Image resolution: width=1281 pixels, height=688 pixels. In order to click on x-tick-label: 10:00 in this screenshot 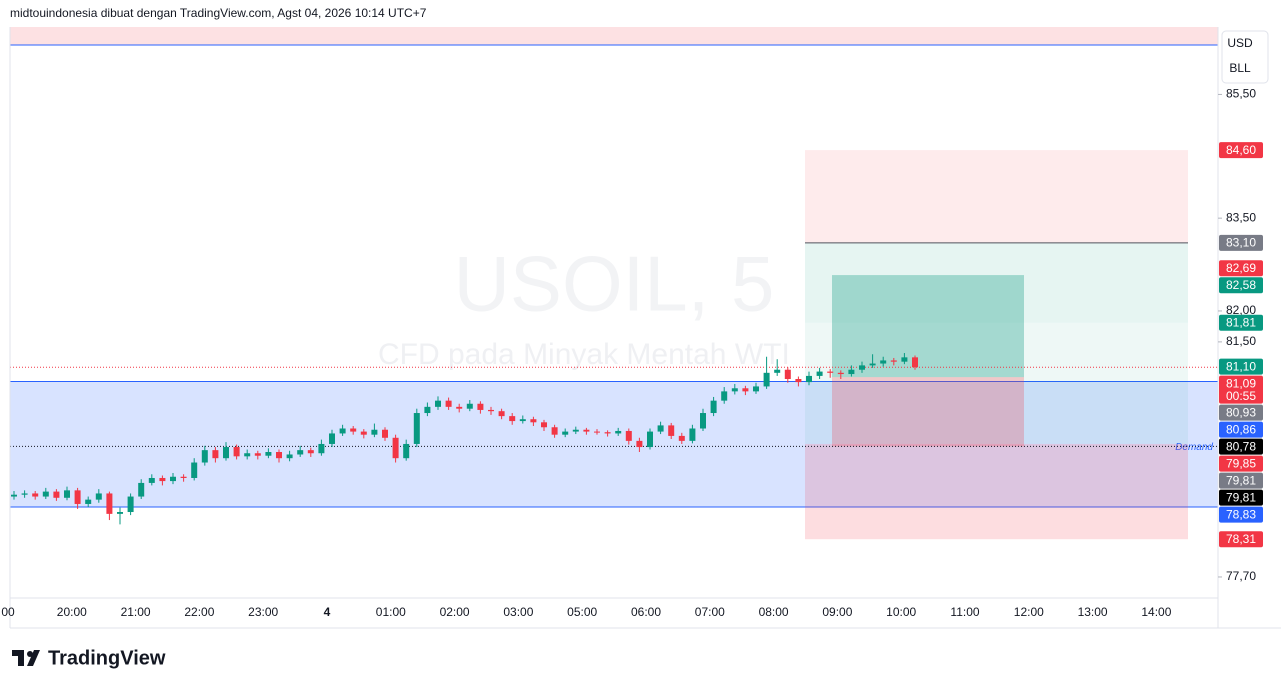, I will do `click(901, 612)`.